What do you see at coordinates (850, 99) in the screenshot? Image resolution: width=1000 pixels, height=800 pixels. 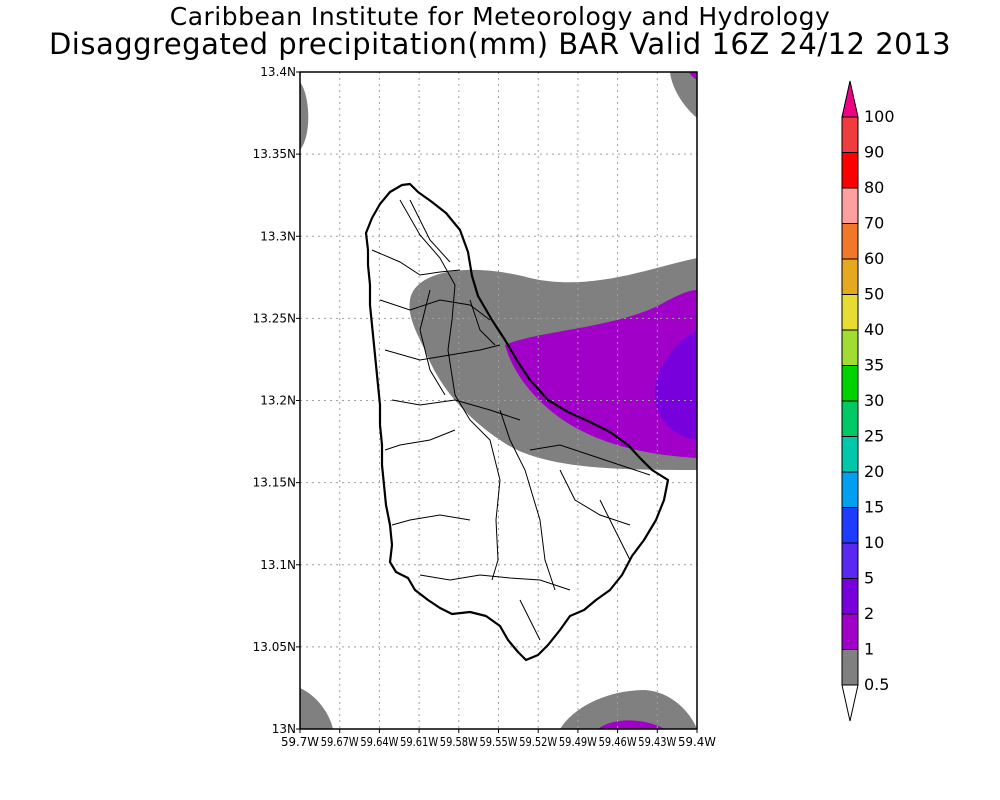 I see `color-bar-top-arrow` at bounding box center [850, 99].